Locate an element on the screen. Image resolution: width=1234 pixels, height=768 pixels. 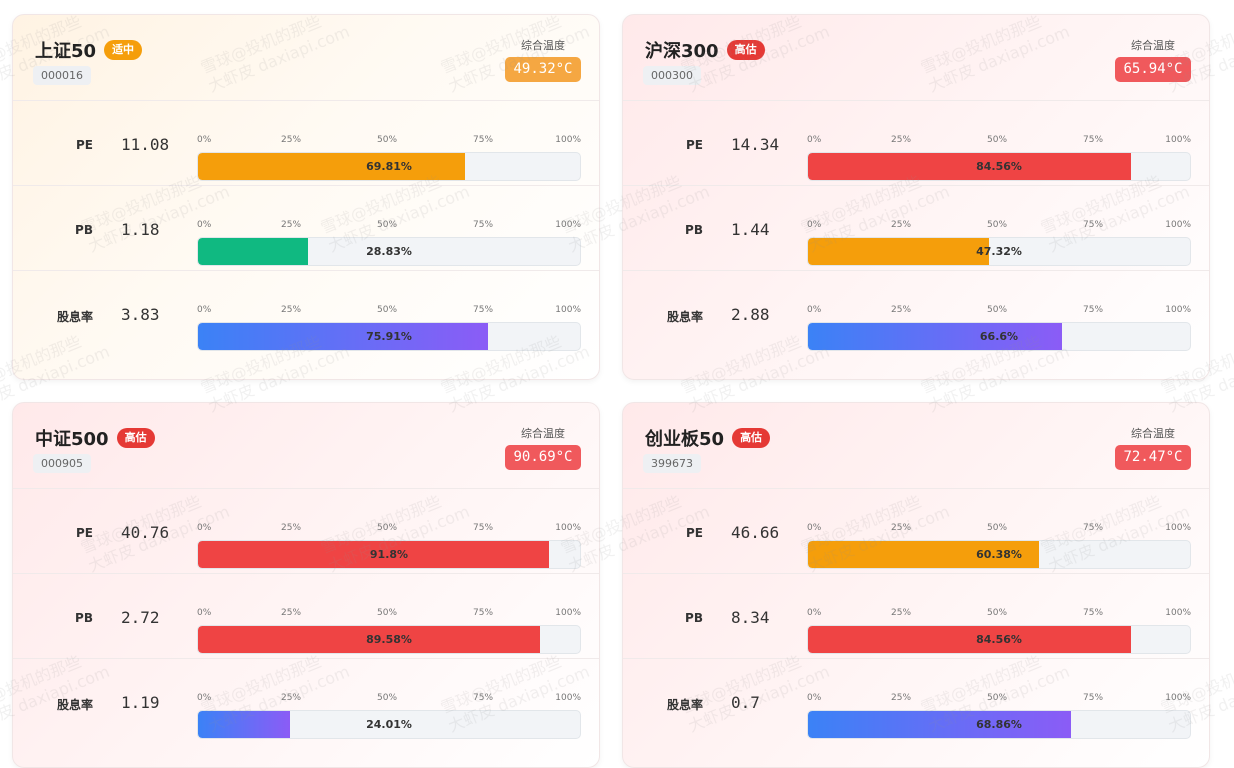
metric-row: PB 1.18 0% 25% 50% 75% 100% 28.83% is located at coordinates (306, 228).